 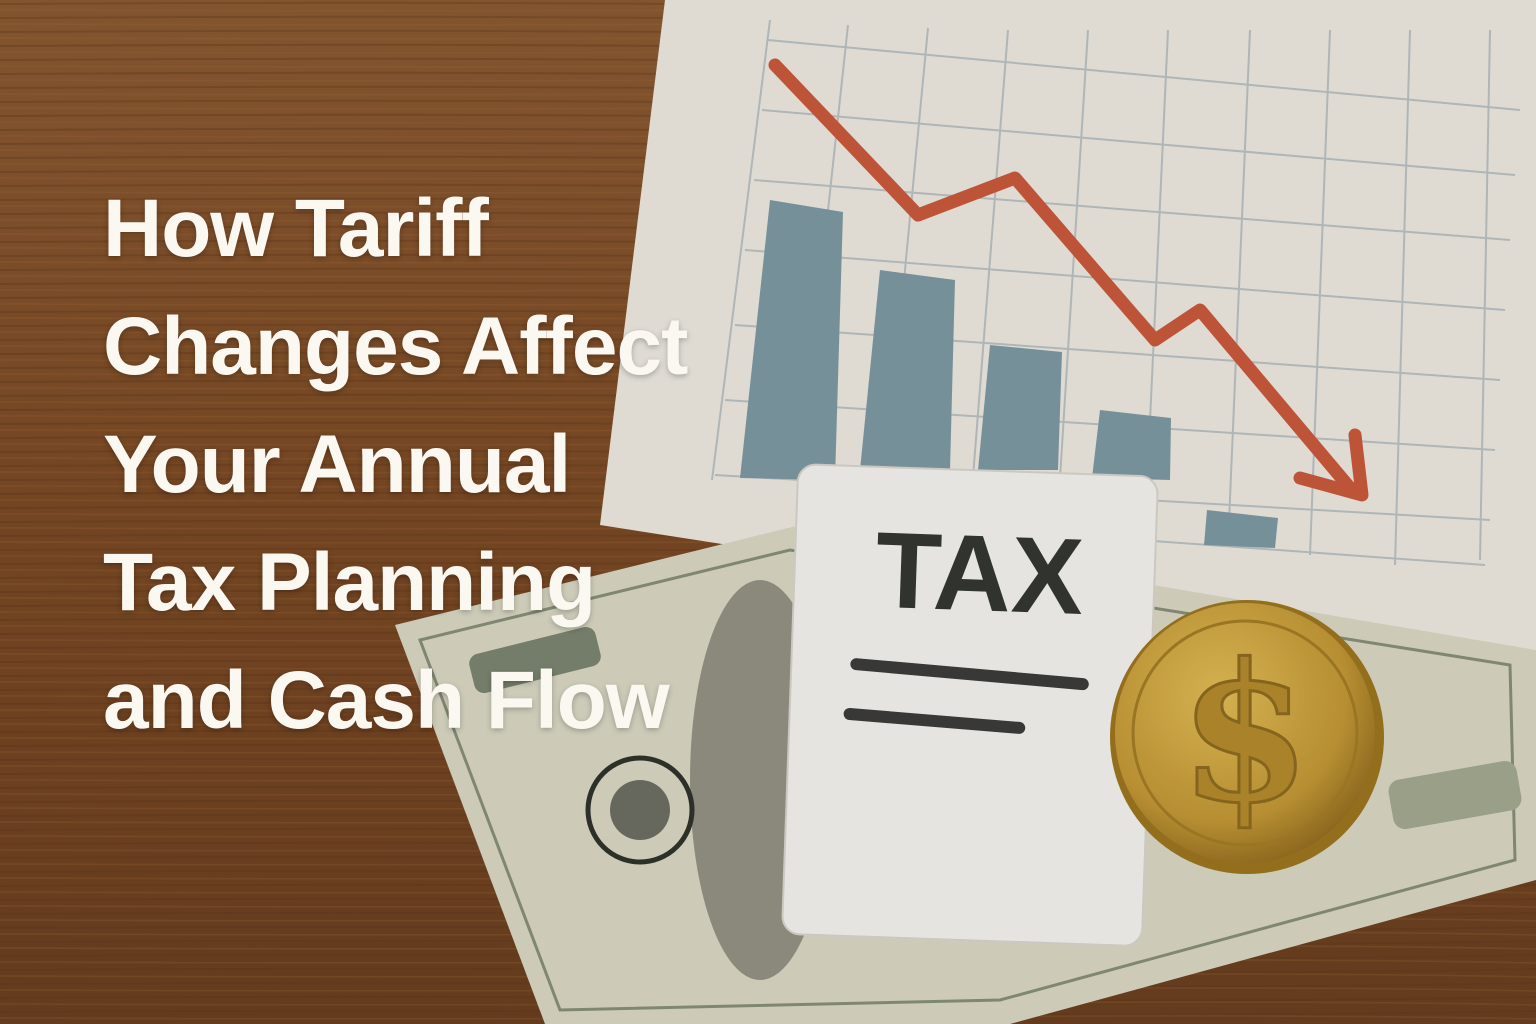 I want to click on dollar-coin-icon: $, so click(x=1247, y=737).